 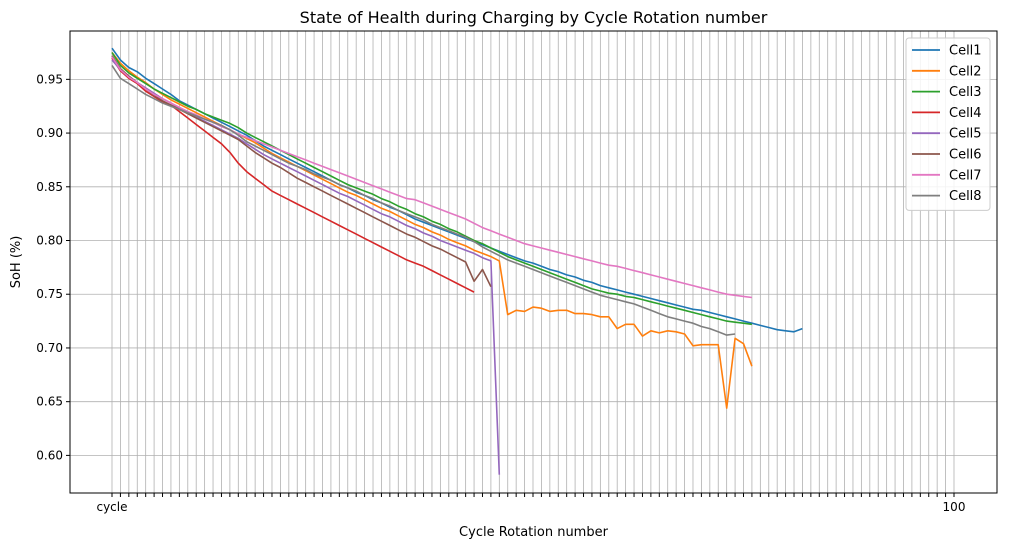 What do you see at coordinates (965, 113) in the screenshot?
I see `legend-label: Cell4` at bounding box center [965, 113].